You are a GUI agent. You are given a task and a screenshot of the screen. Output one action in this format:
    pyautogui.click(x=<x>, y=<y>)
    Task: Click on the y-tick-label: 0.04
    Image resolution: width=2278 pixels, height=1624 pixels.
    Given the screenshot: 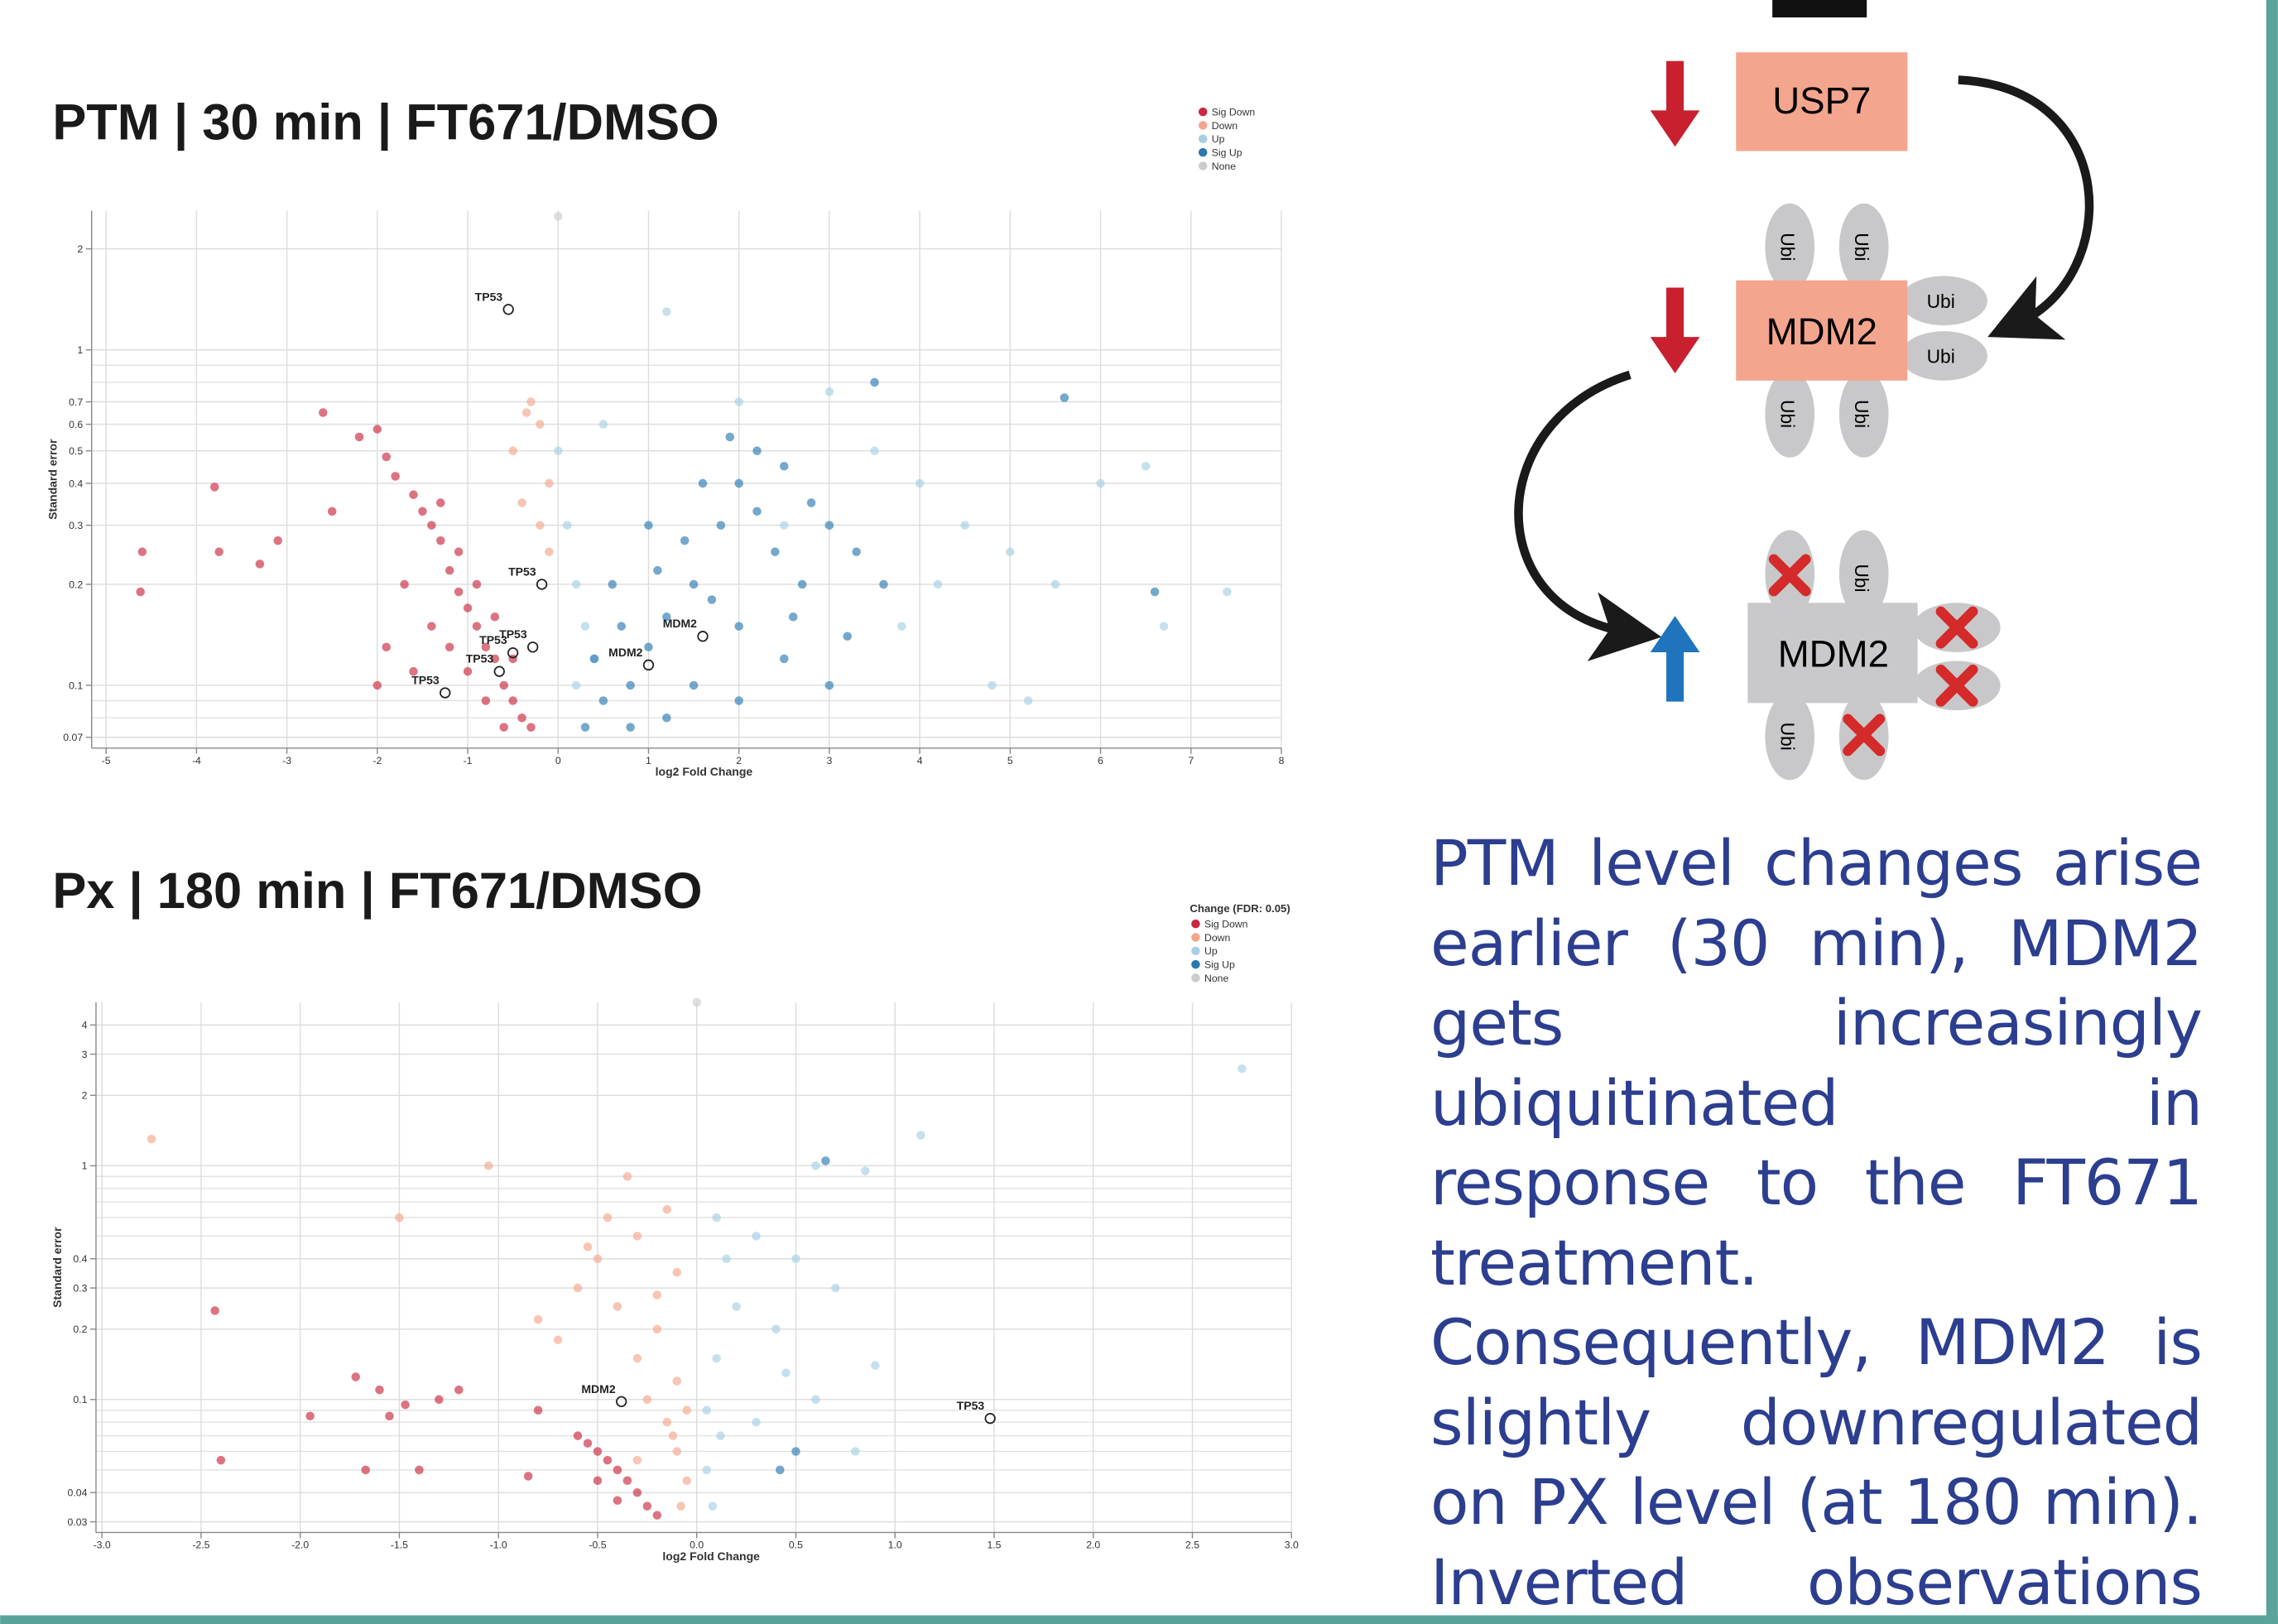 What is the action you would take?
    pyautogui.click(x=78, y=1493)
    